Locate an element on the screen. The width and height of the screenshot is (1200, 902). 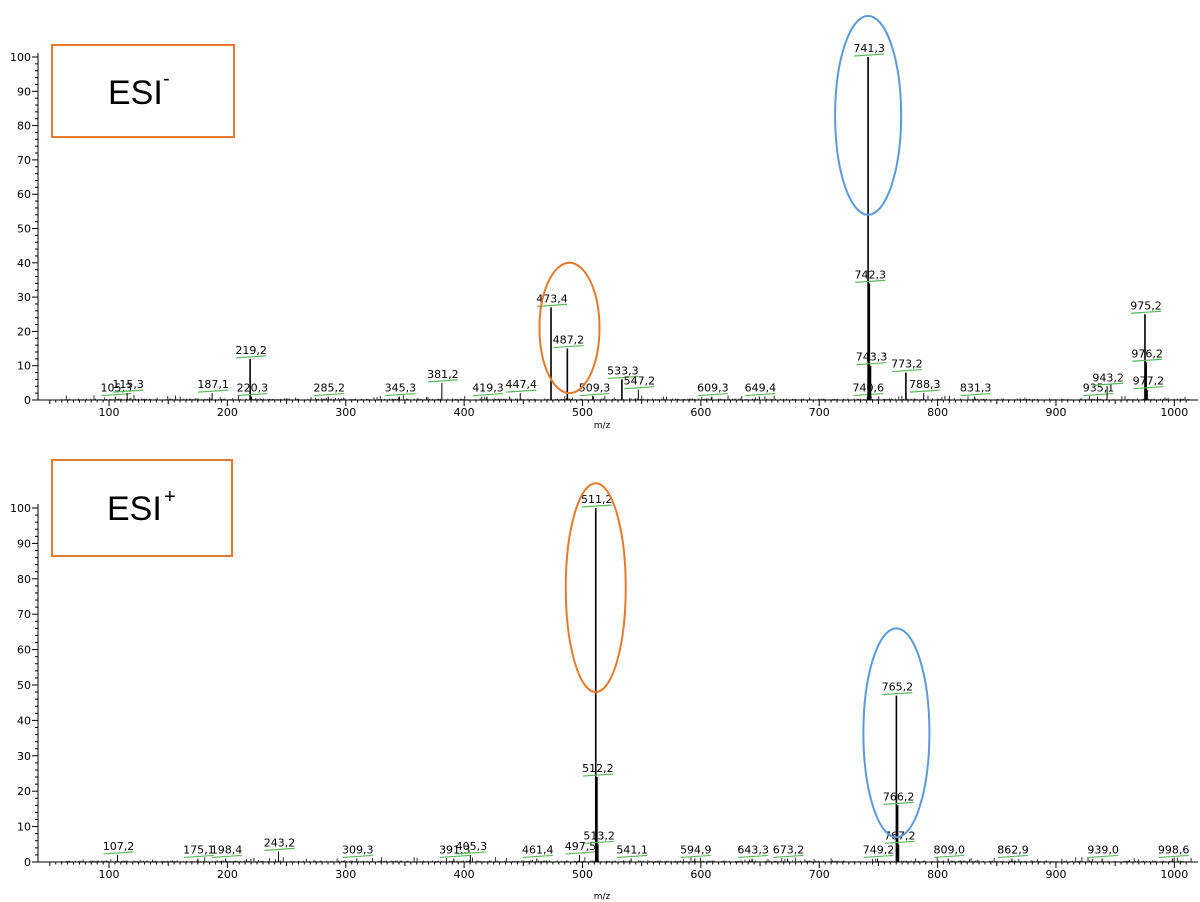
peak-label: 766,2 is located at coordinates (899, 796).